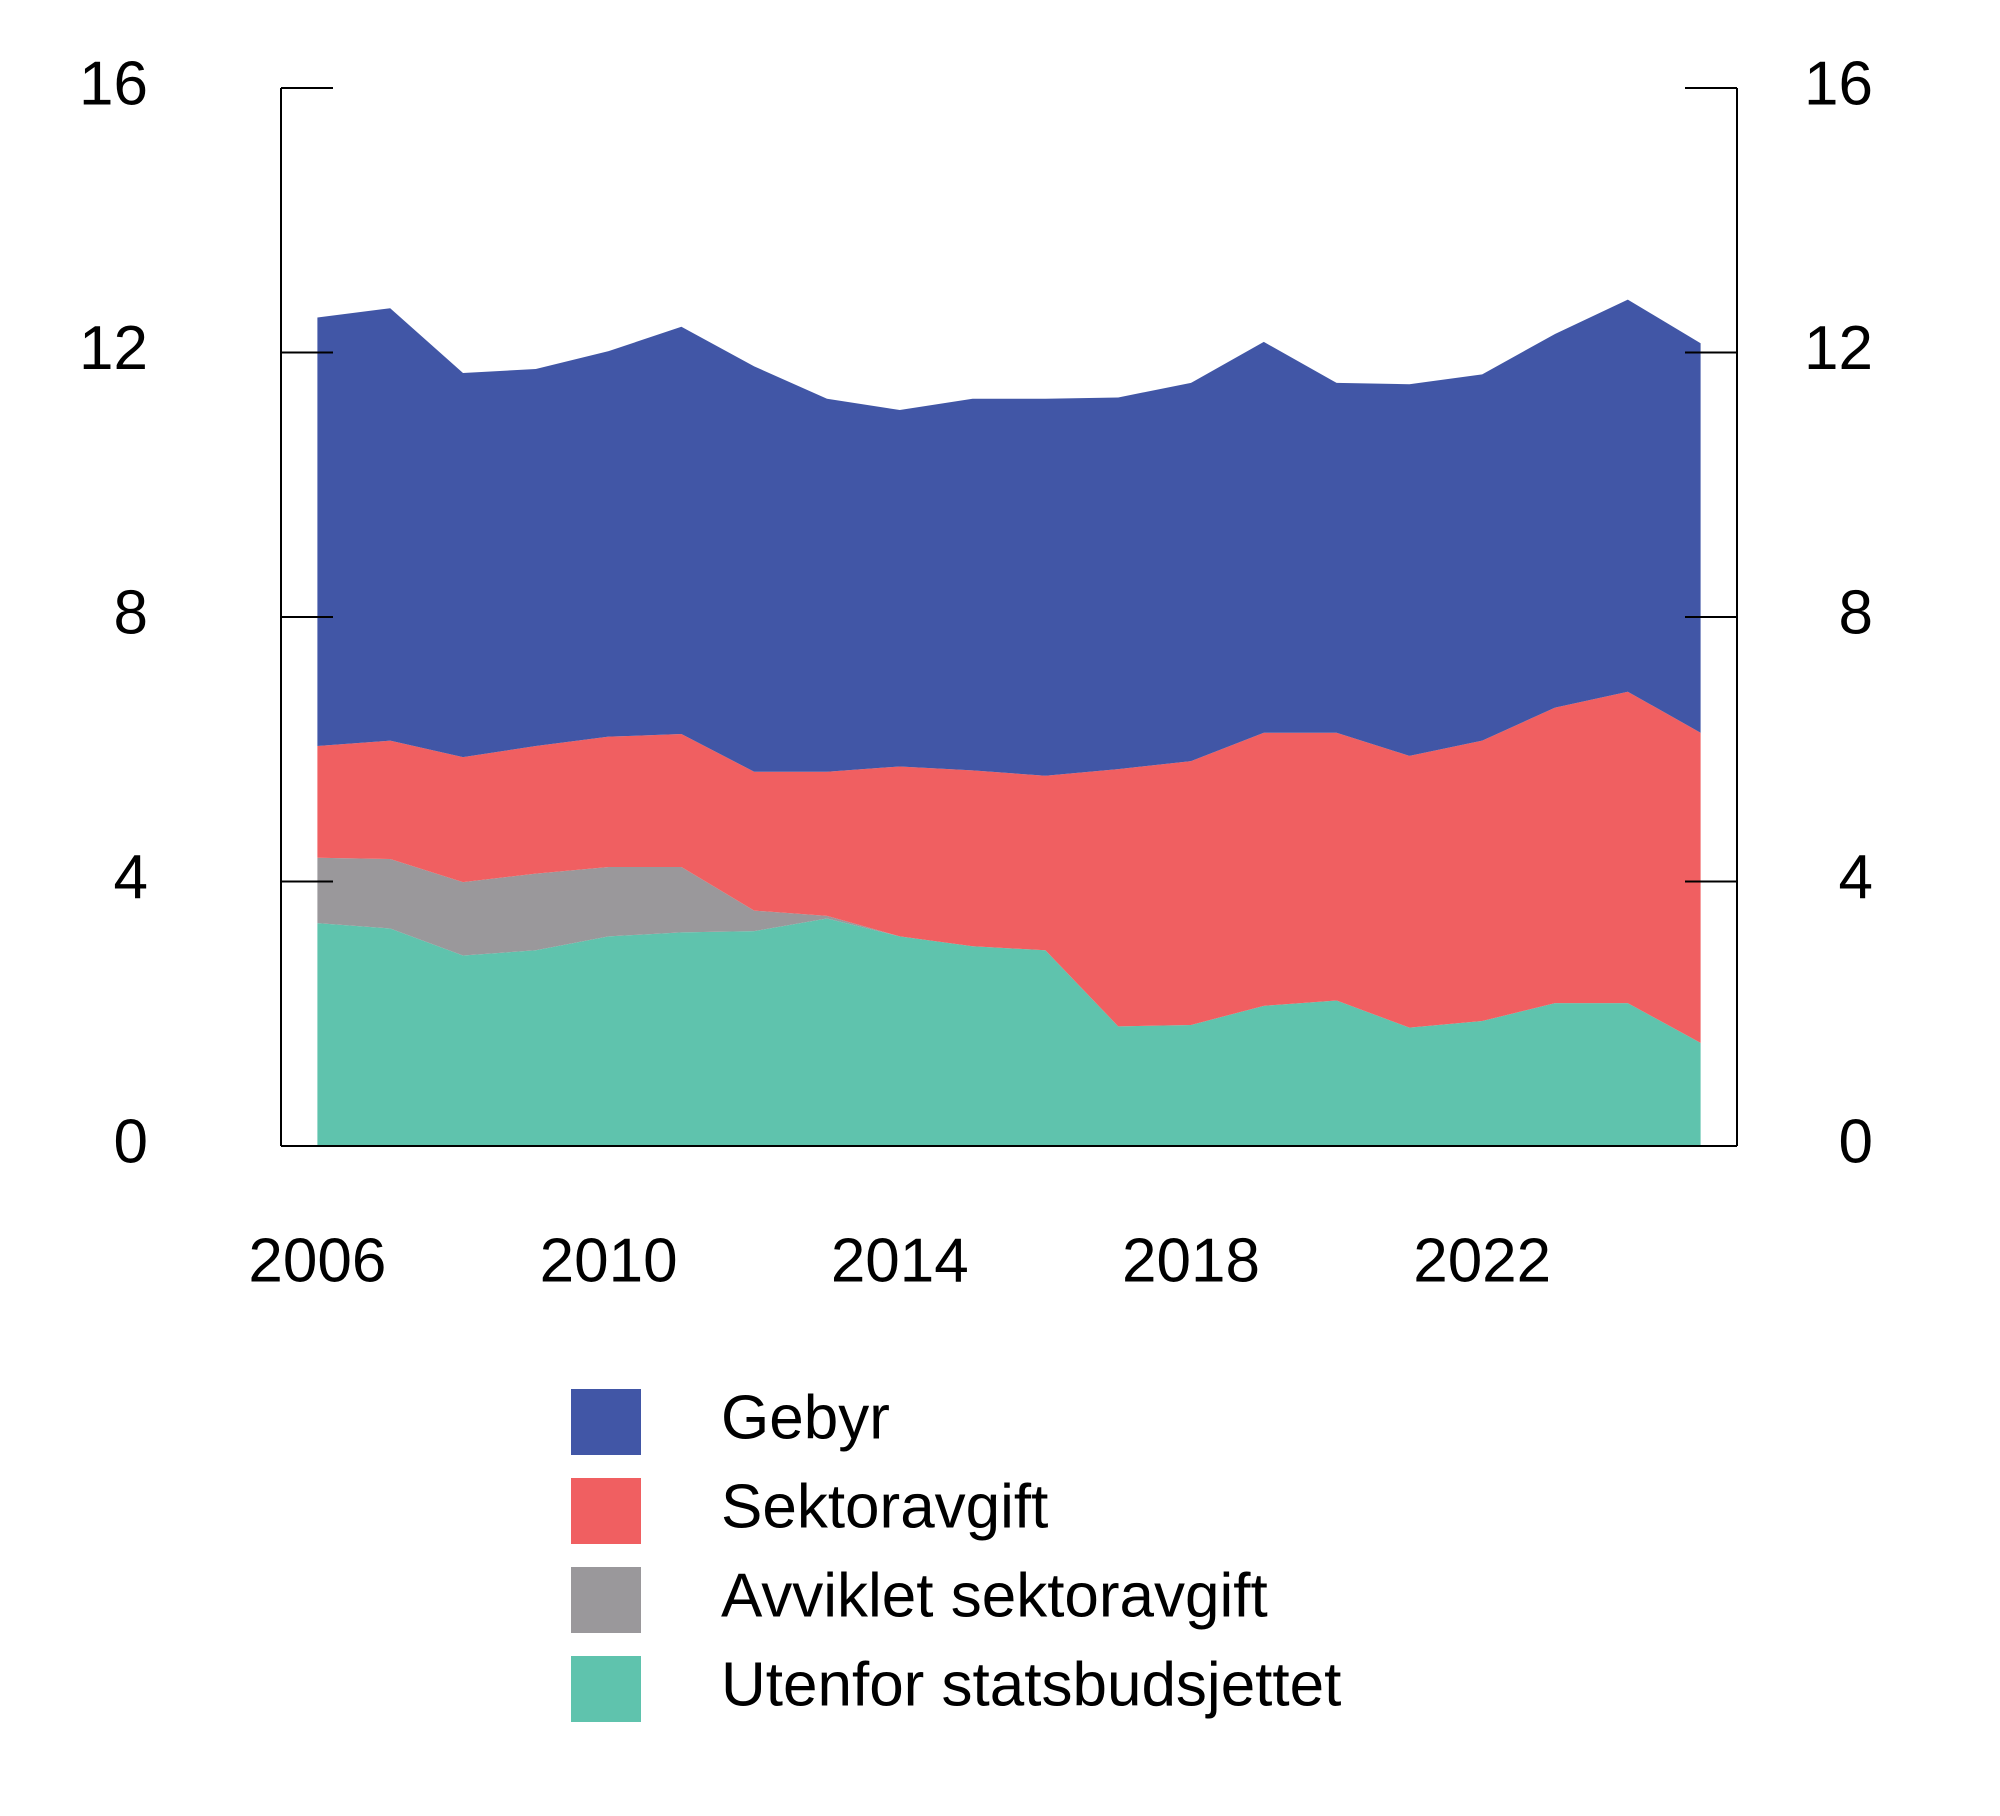 The height and width of the screenshot is (1816, 2000). I want to click on x-tick-label: 2010, so click(609, 1260).